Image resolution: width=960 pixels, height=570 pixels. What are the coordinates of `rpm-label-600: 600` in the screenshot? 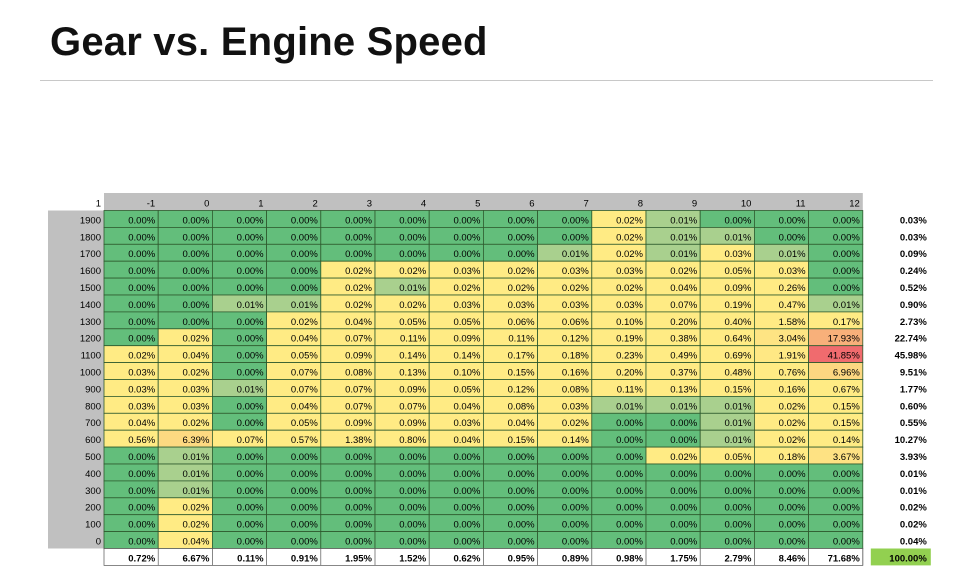 It's located at (93, 440).